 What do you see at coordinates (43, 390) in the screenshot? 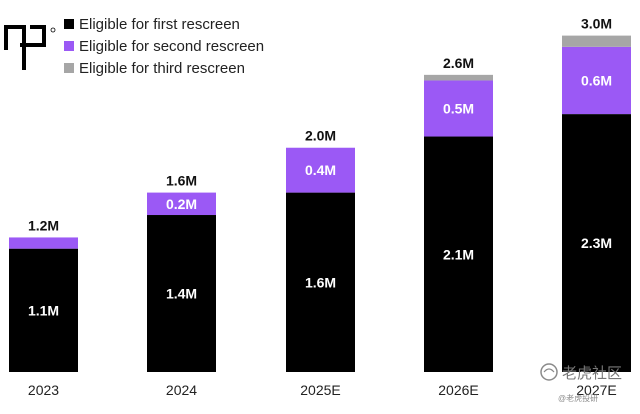
I see `tick-label-2023: 2023` at bounding box center [43, 390].